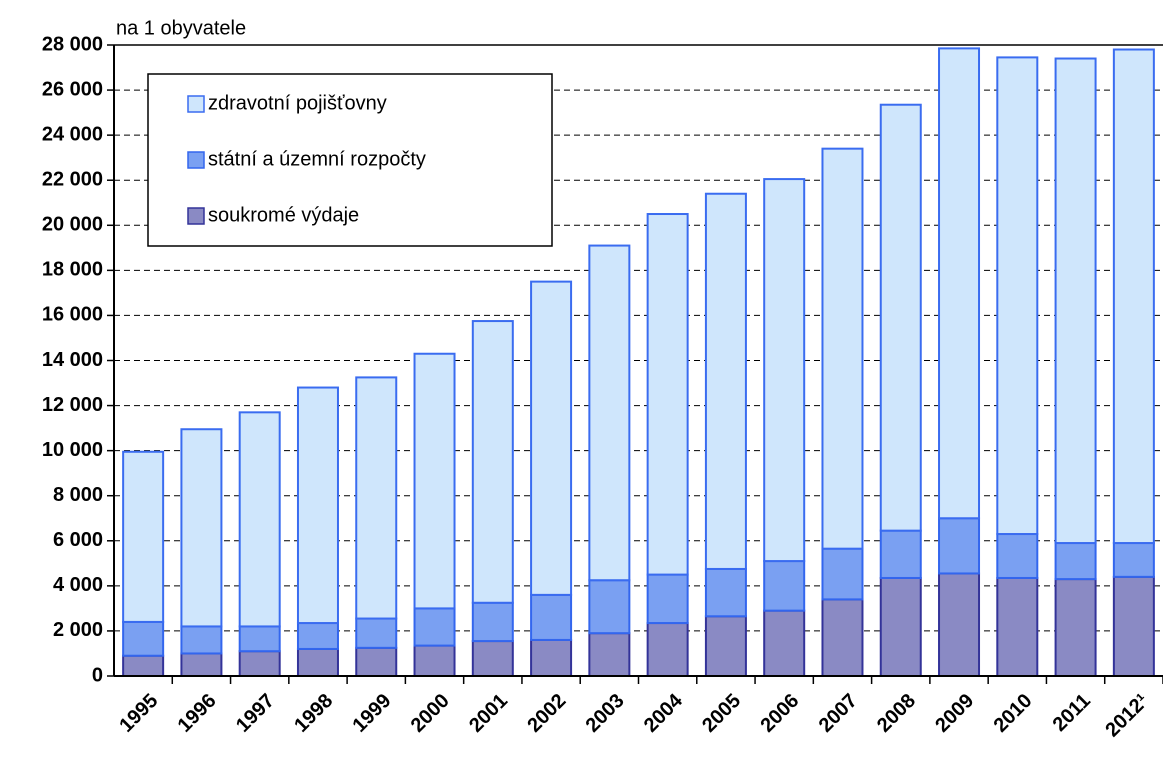 The image size is (1163, 764). I want to click on x-tick-label: 2001, so click(488, 713).